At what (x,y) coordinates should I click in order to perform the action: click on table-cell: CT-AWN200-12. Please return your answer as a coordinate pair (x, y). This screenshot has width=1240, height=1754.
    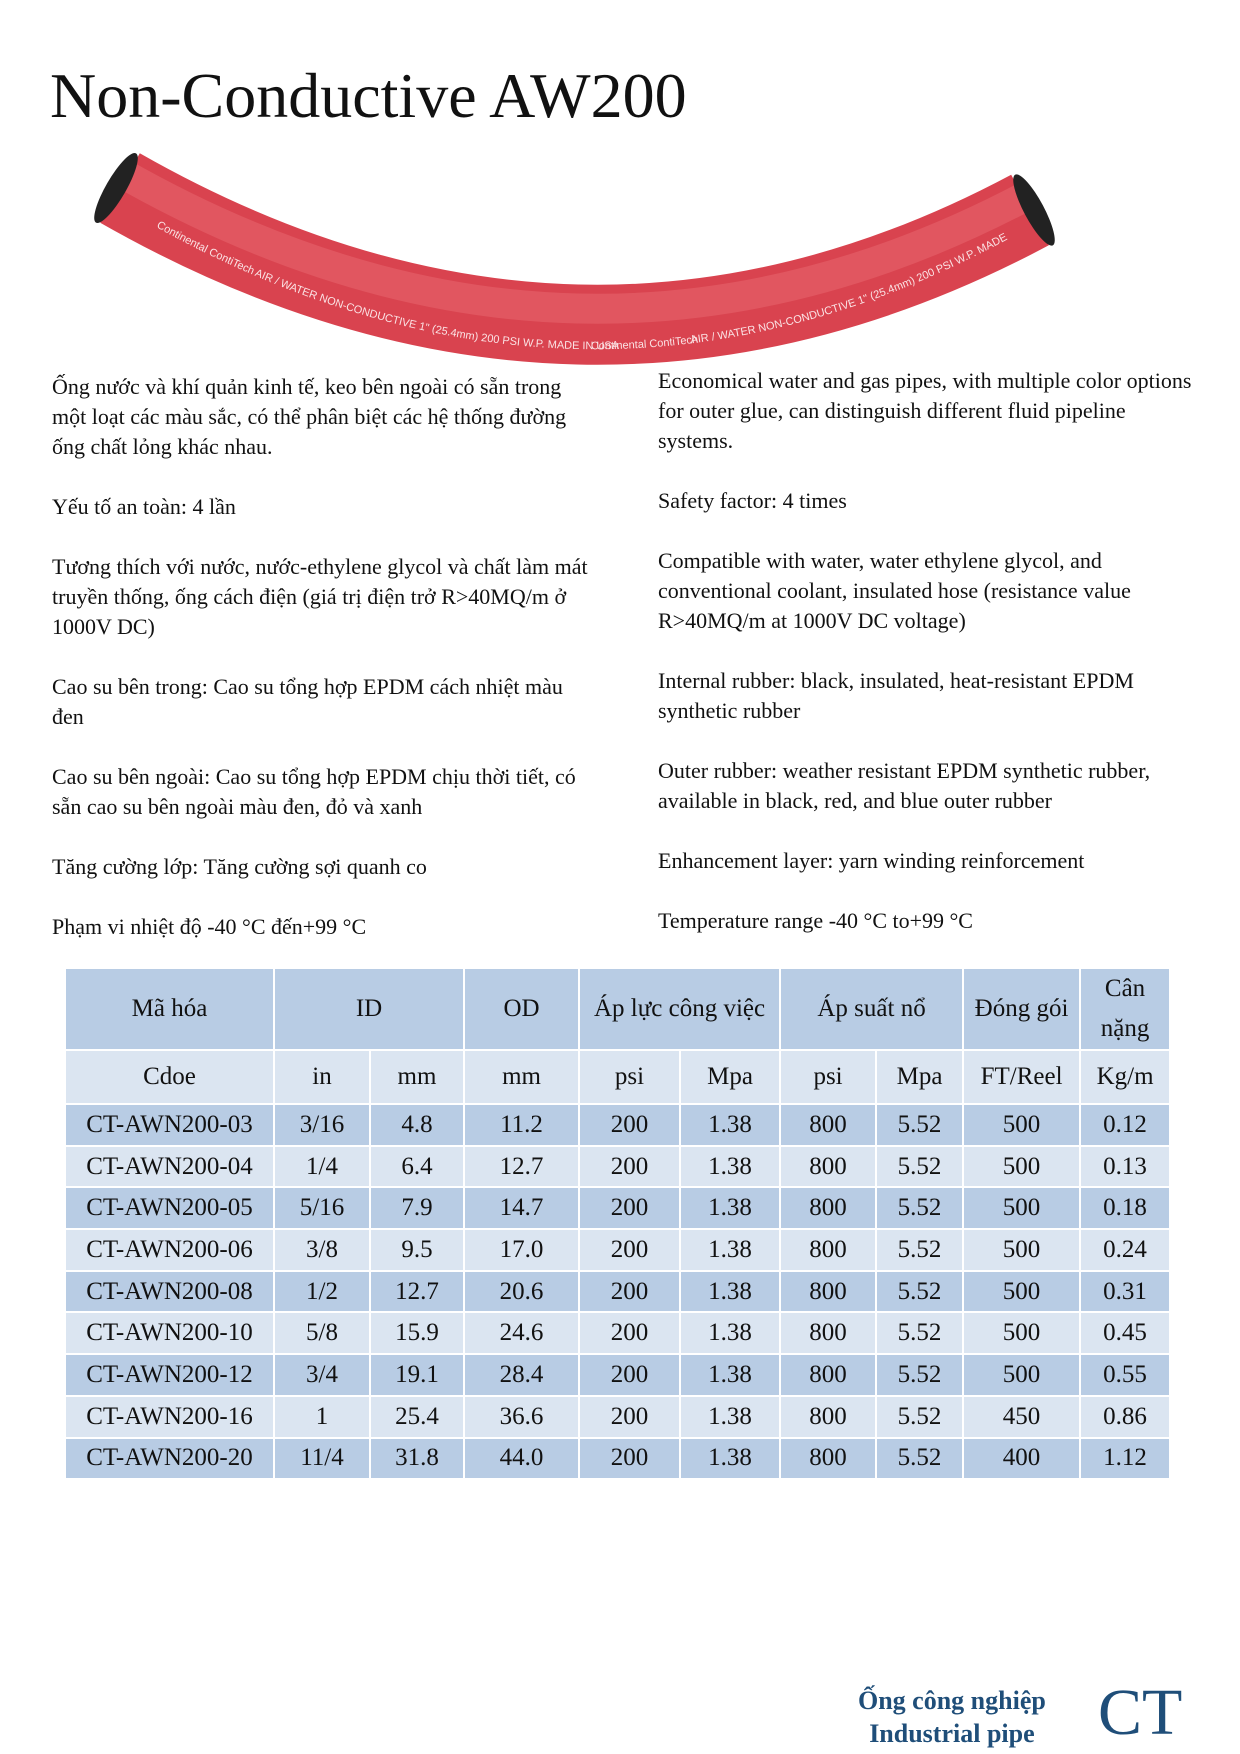
    Looking at the image, I should click on (169, 1375).